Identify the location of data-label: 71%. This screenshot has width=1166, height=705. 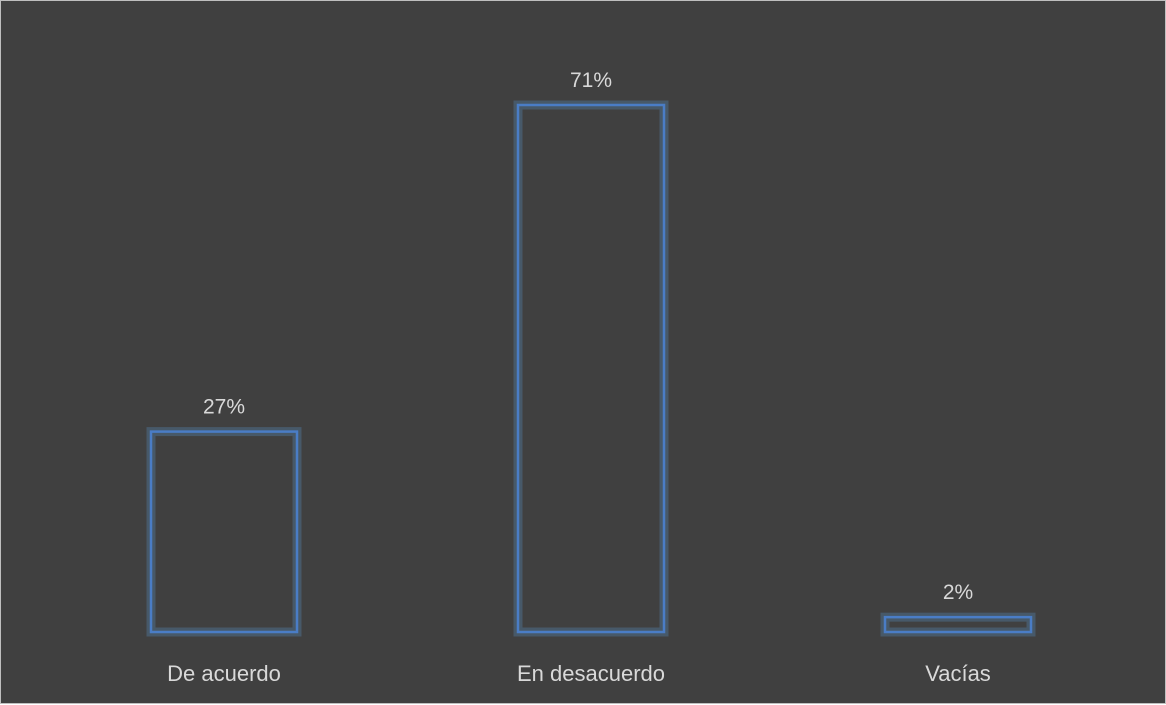
(591, 80).